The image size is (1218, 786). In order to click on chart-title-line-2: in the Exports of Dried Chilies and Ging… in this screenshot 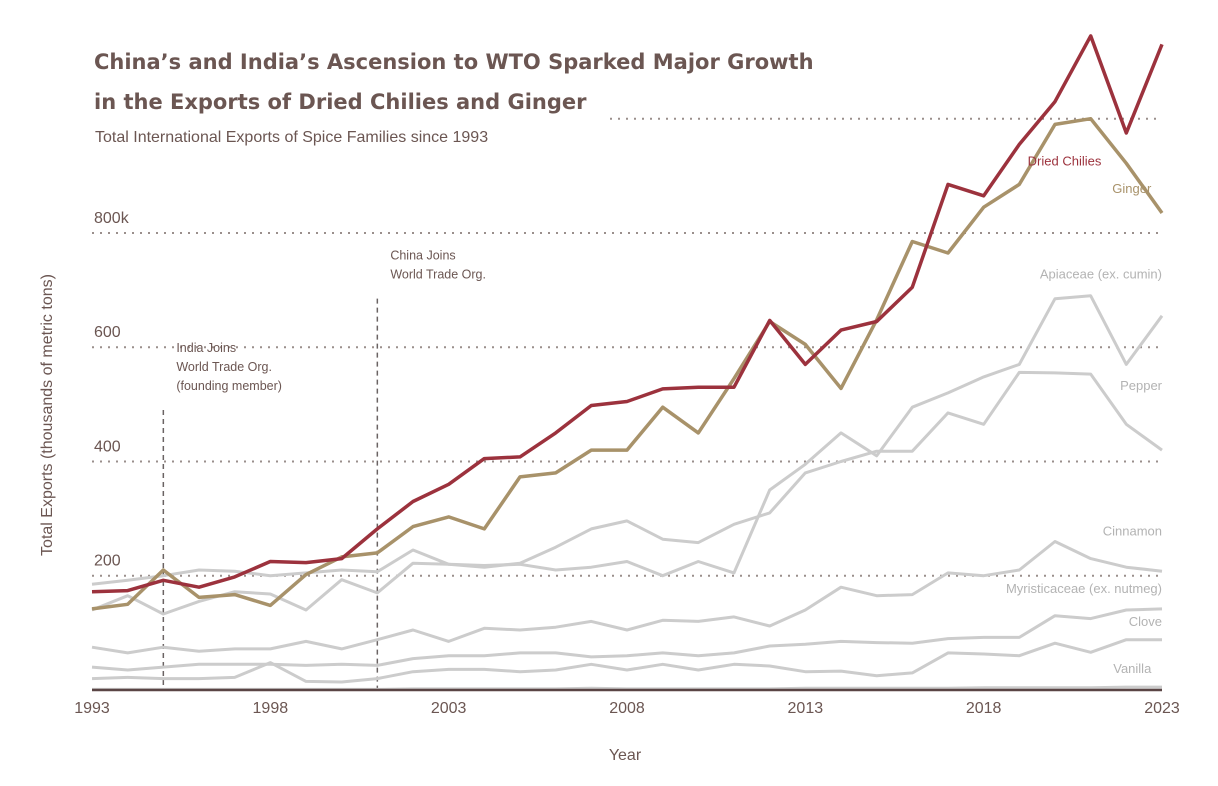, I will do `click(340, 102)`.